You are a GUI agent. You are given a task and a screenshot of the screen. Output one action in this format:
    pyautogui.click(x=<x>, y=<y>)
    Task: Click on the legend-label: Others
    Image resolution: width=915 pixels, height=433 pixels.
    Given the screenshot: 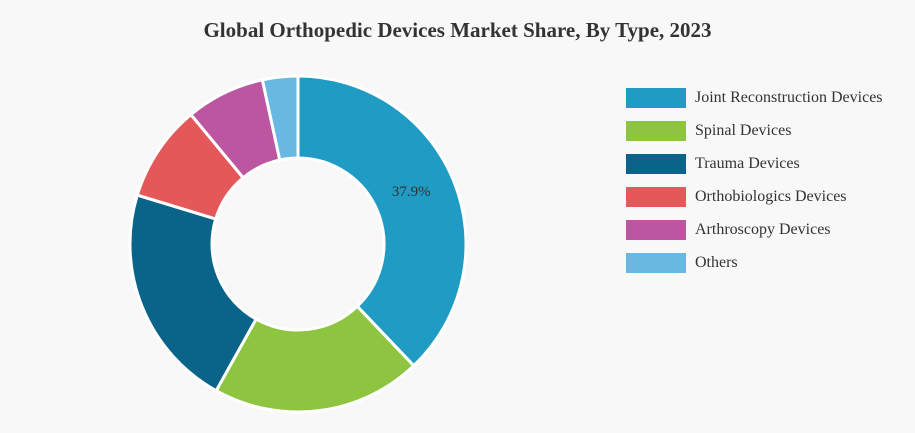 What is the action you would take?
    pyautogui.click(x=716, y=262)
    